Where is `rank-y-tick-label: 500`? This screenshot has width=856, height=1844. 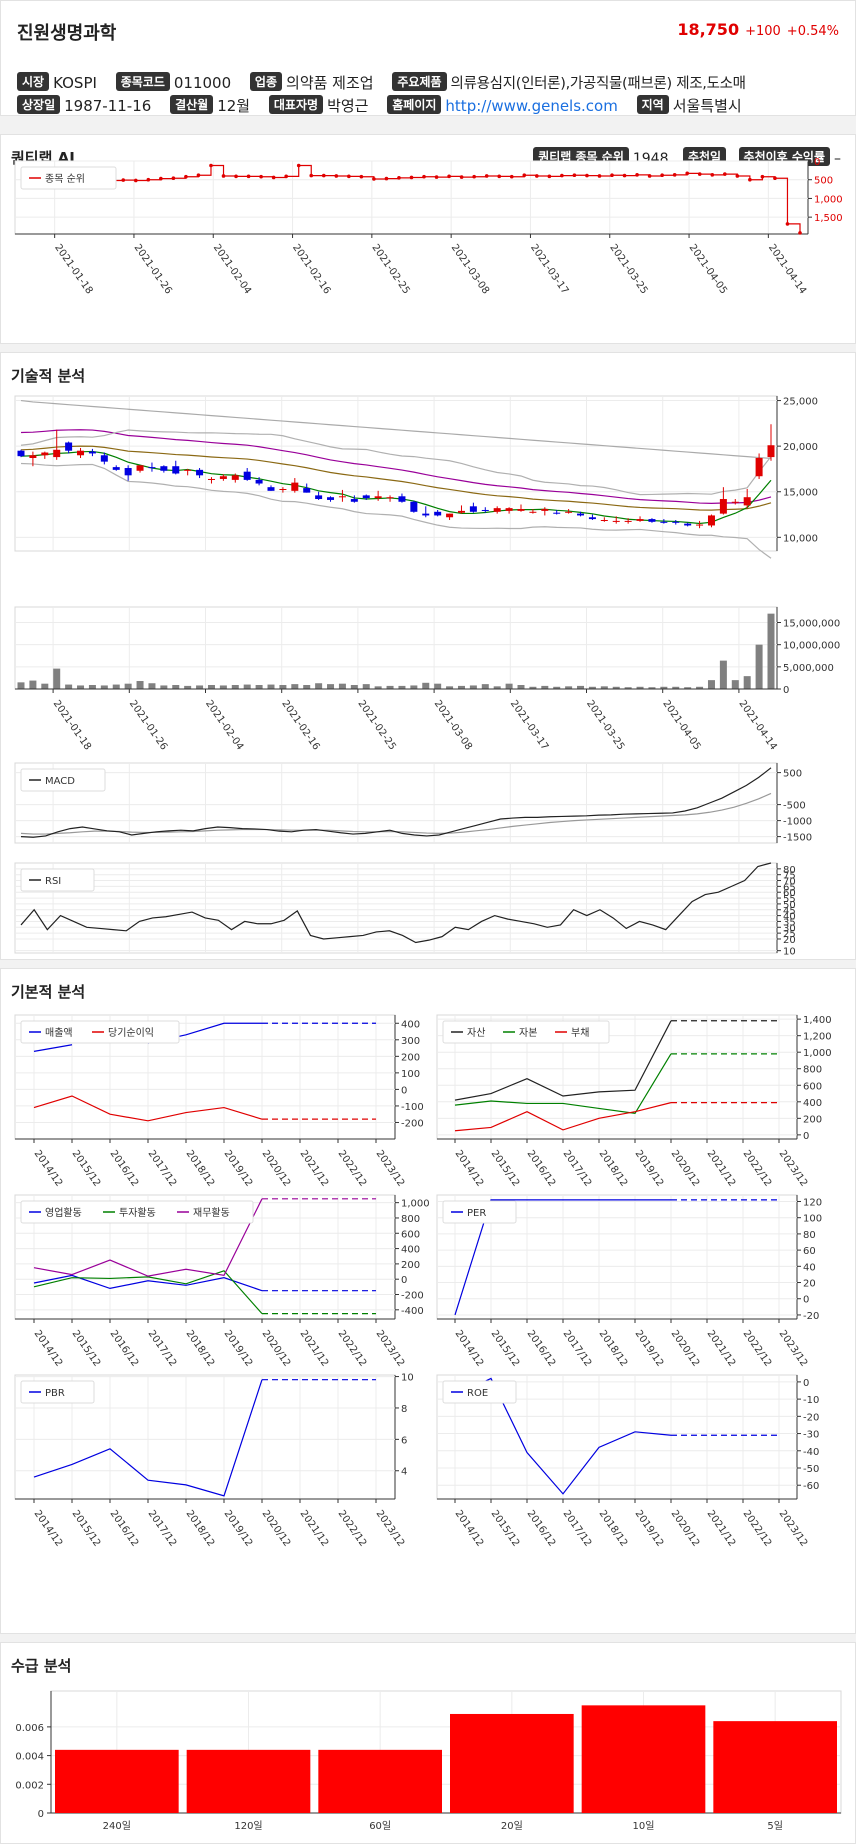
rank-y-tick-label: 500 is located at coordinates (823, 181).